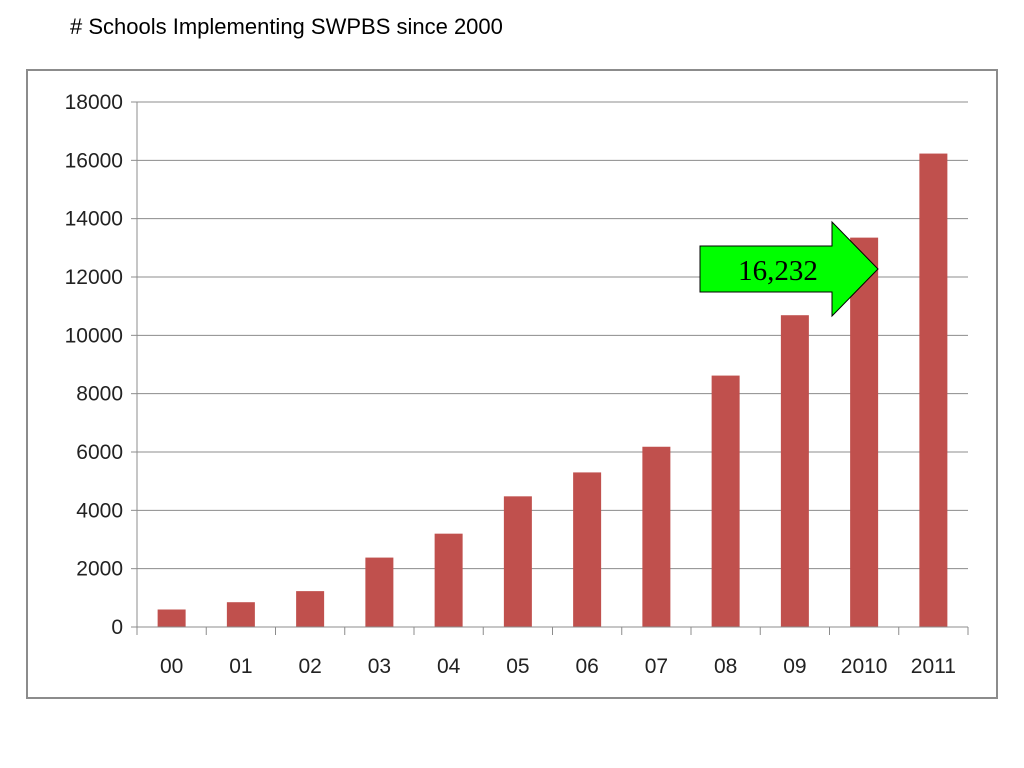 This screenshot has width=1024, height=768. What do you see at coordinates (94, 102) in the screenshot?
I see `y-tick-label: 18000` at bounding box center [94, 102].